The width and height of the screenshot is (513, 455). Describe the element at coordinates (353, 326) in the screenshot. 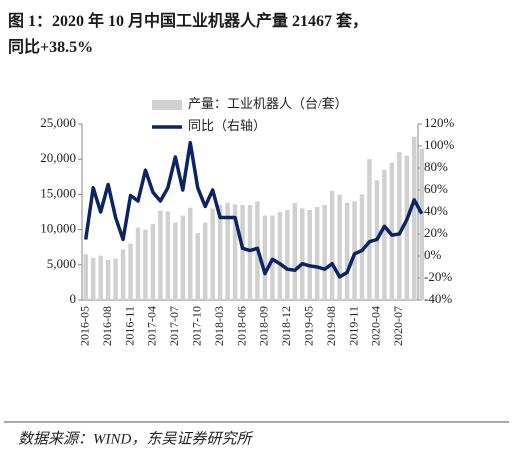

I see `x-tick-label: 2019-11` at that location.